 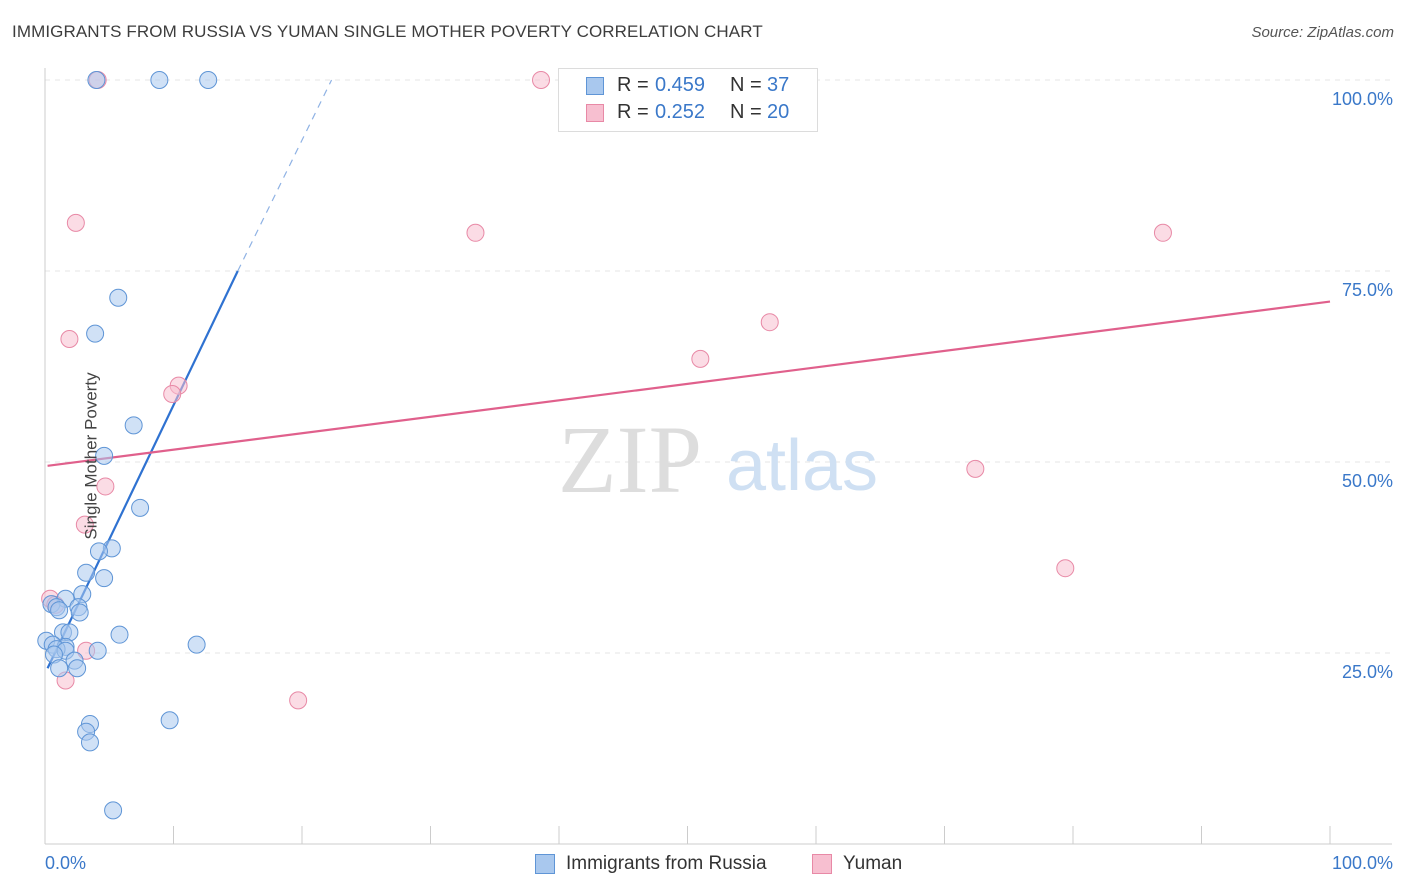 What do you see at coordinates (778, 85) in the screenshot?
I see `n-value-russia: 37` at bounding box center [778, 85].